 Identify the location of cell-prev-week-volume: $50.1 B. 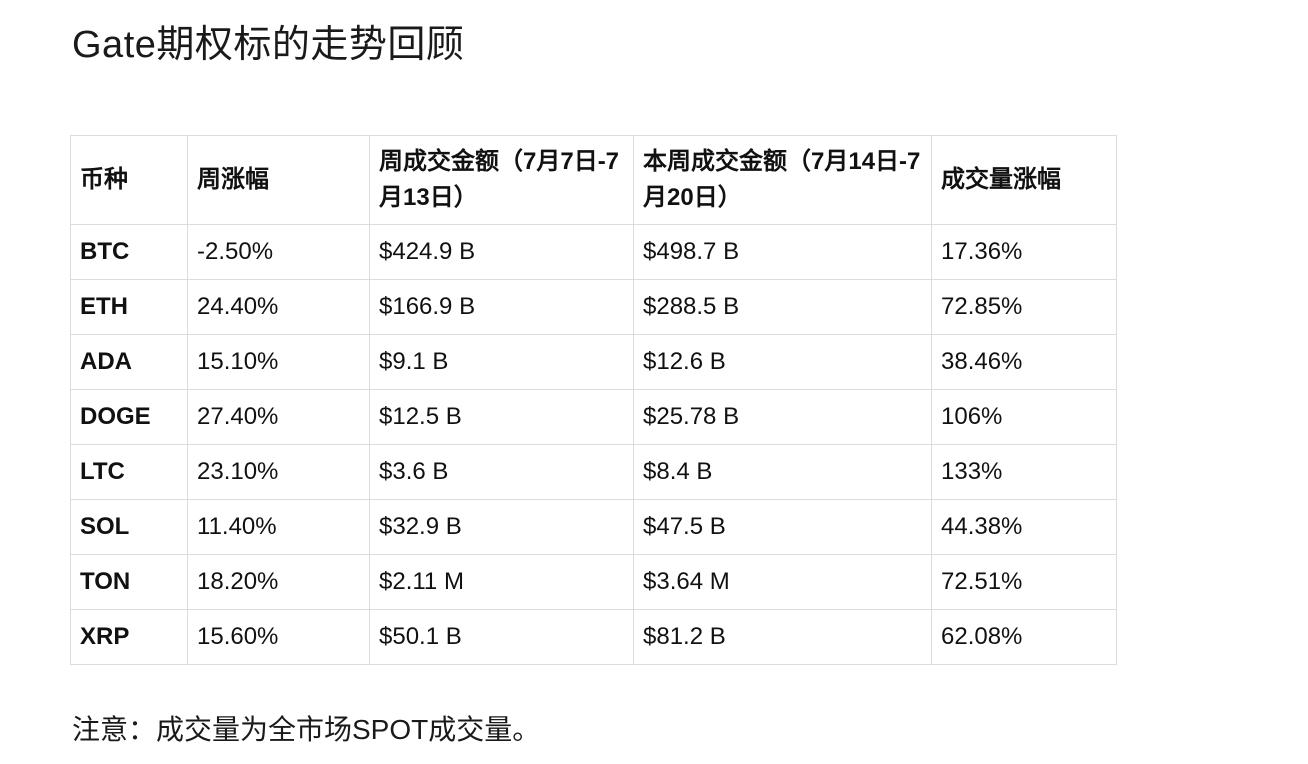
(501, 637).